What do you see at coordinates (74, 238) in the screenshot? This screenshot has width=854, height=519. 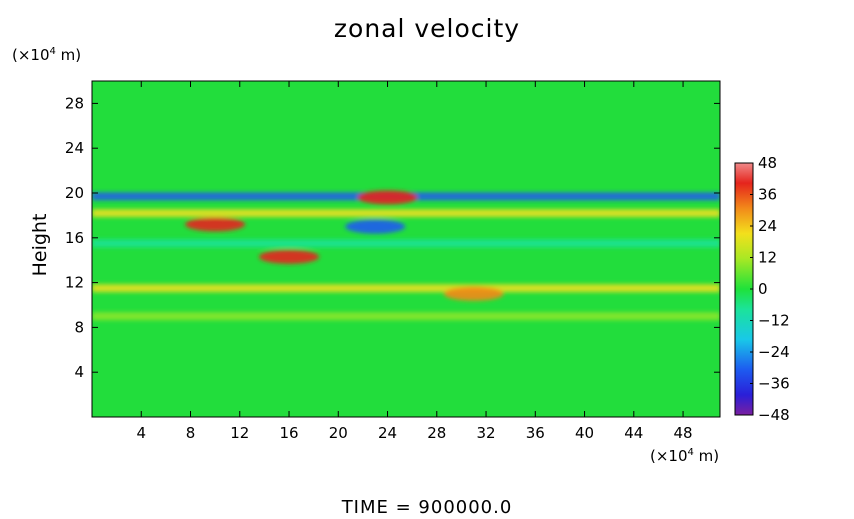 I see `y-tick-label: 16` at bounding box center [74, 238].